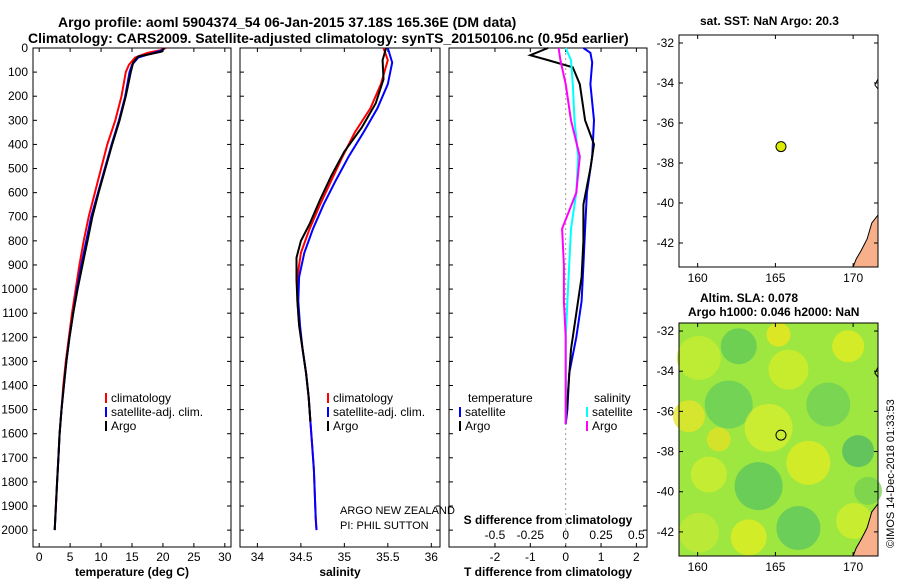  I want to click on legend-item-label: climatology, so click(141, 398).